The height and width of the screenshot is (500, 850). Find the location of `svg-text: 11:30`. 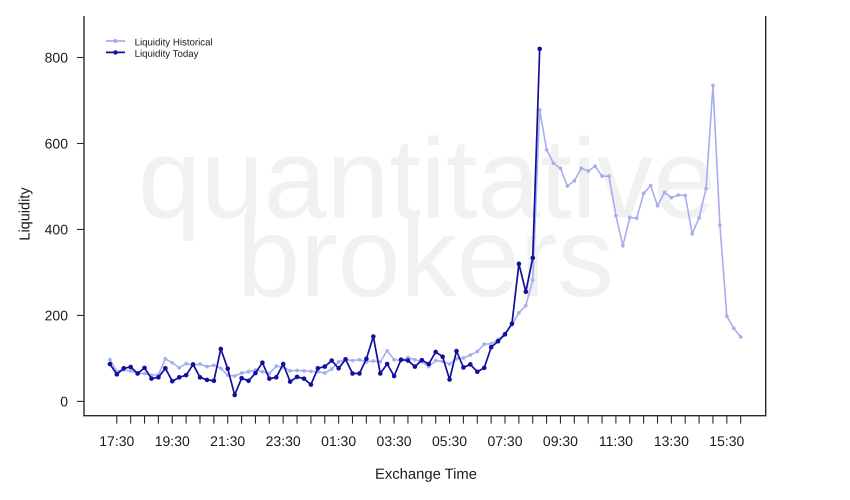

svg-text: 11:30 is located at coordinates (616, 441).